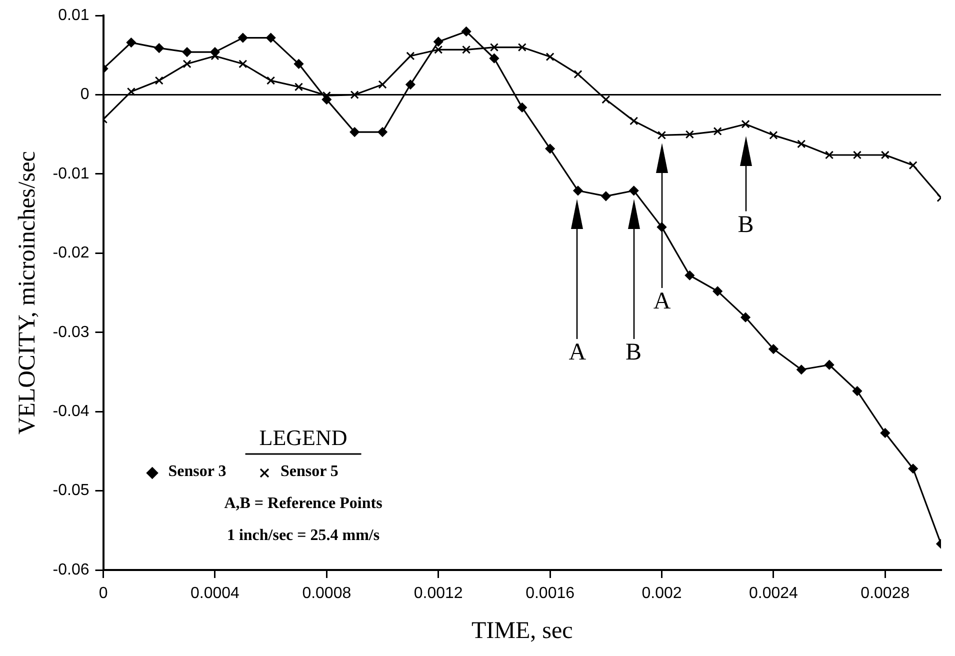  What do you see at coordinates (303, 535) in the screenshot?
I see `annotation: 1 inch/sec = 25.4 mm/s` at bounding box center [303, 535].